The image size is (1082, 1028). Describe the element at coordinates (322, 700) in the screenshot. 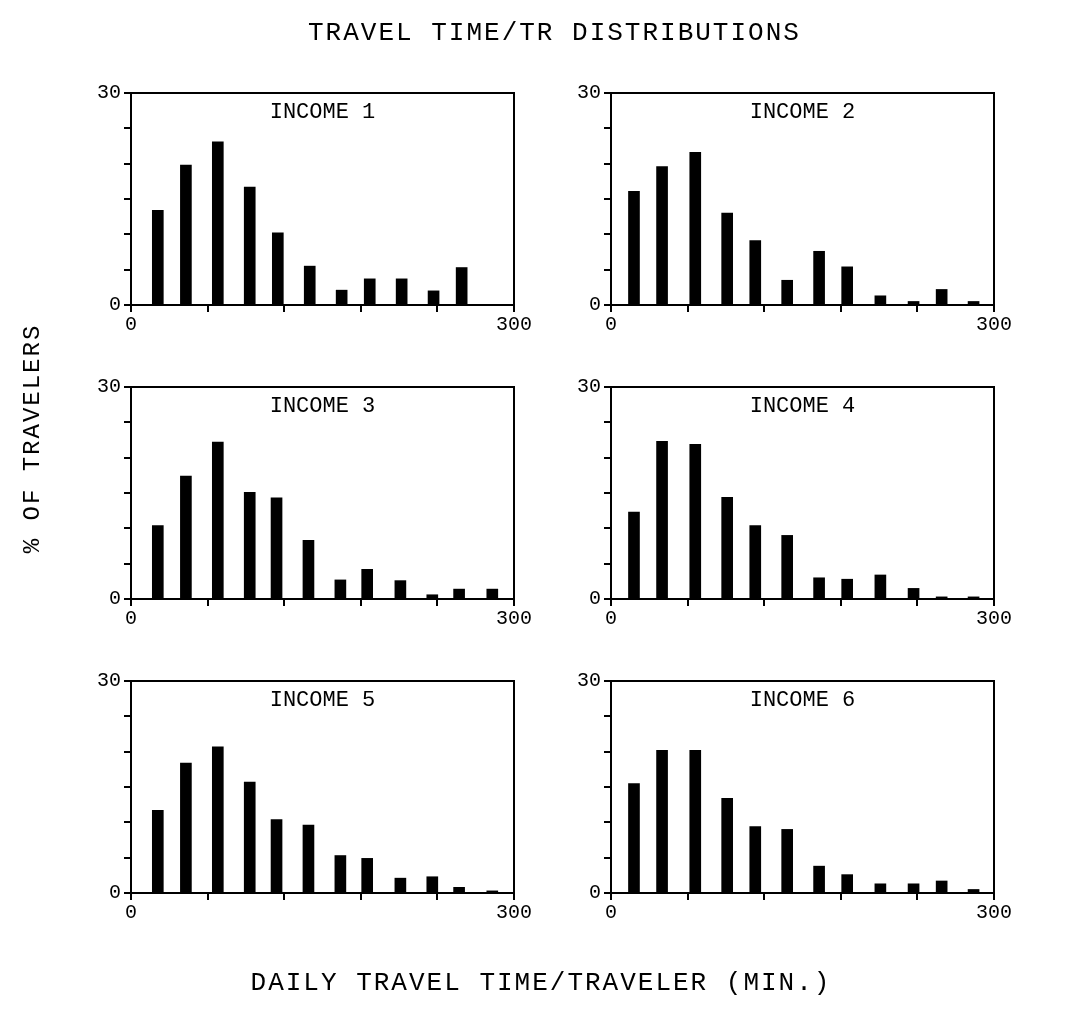

I see `chart-title: INCOME 5` at that location.